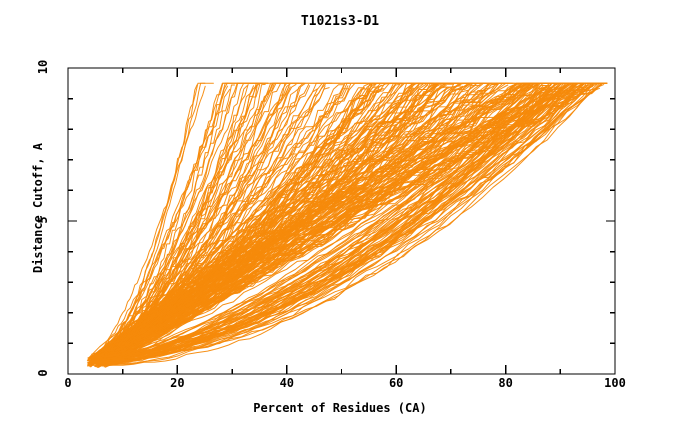  What do you see at coordinates (43, 67) in the screenshot?
I see `y-tick-label: 10` at bounding box center [43, 67].